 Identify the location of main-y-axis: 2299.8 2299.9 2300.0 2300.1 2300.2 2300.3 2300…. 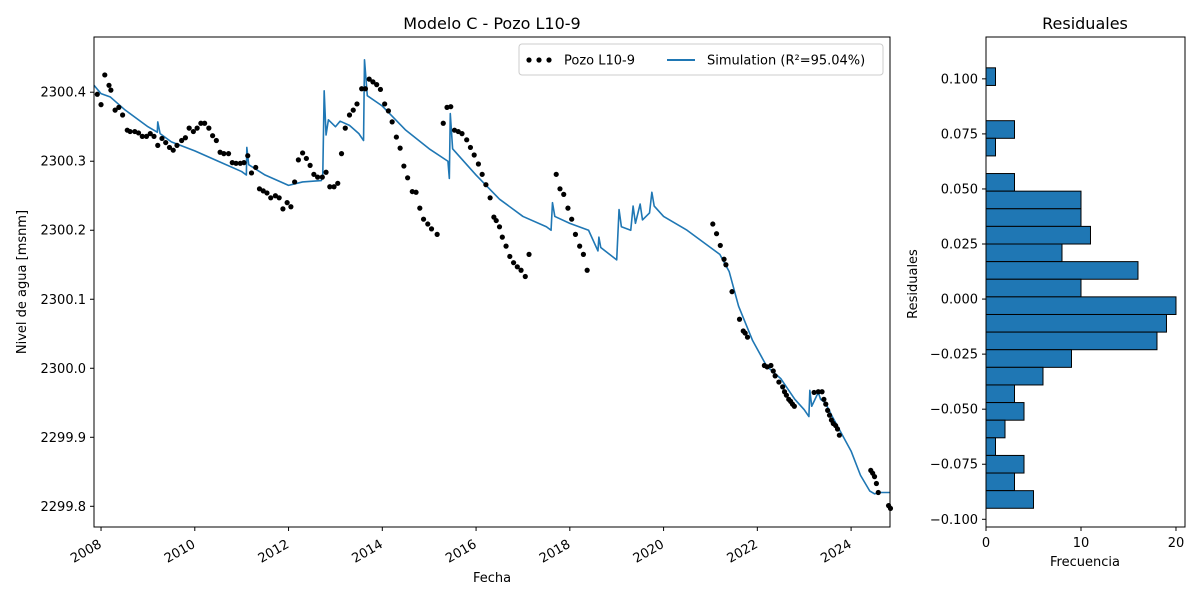
(67, 300).